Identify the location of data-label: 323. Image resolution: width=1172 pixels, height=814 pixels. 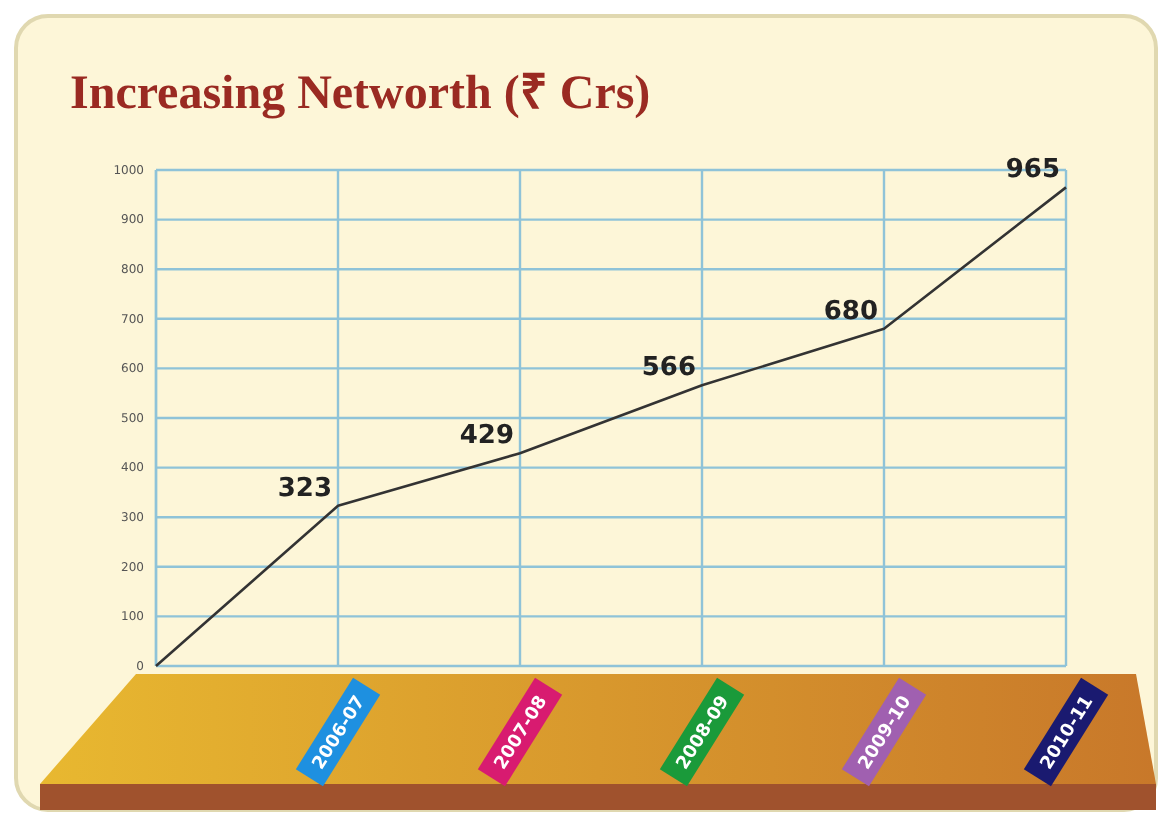
(304, 488).